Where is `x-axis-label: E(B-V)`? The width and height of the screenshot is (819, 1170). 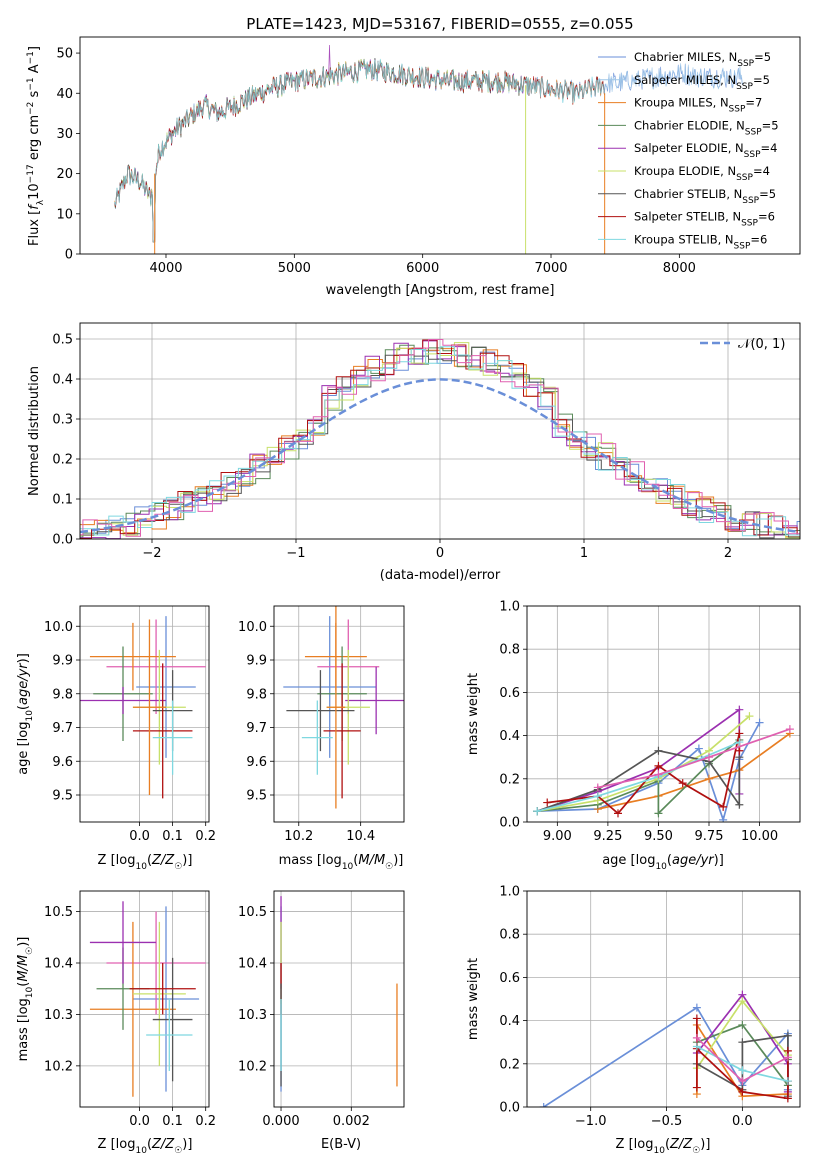 x-axis-label: E(B-V) is located at coordinates (341, 1144).